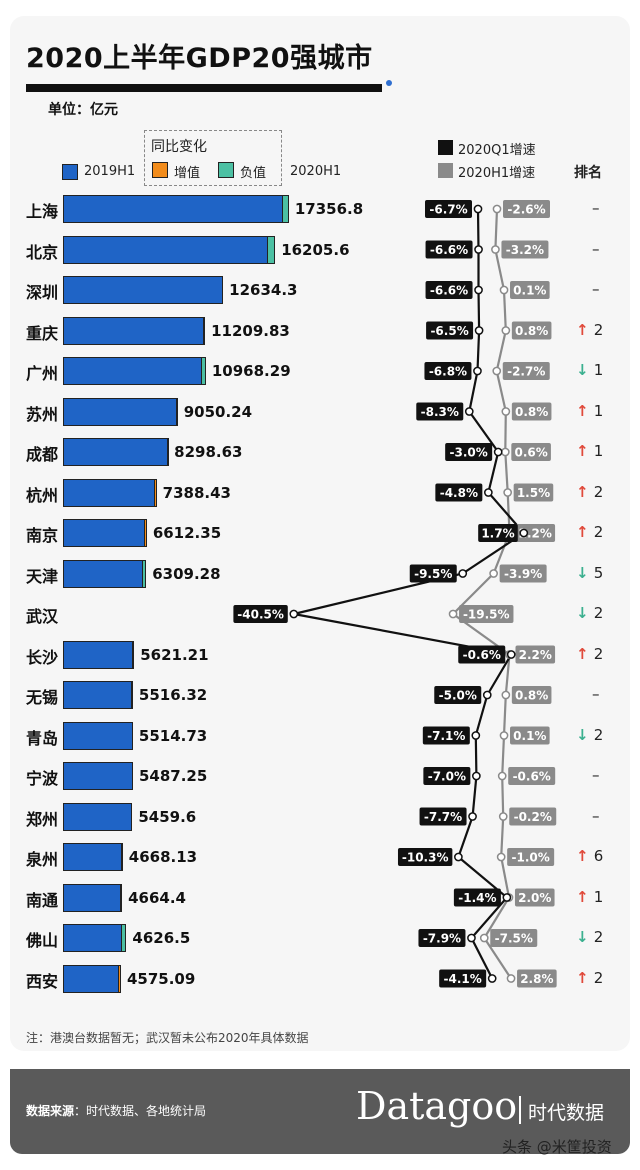 This screenshot has height=1170, width=640. What do you see at coordinates (116, 1110) in the screenshot?
I see `source-line: 数据来源：时代数据、各地统计局` at bounding box center [116, 1110].